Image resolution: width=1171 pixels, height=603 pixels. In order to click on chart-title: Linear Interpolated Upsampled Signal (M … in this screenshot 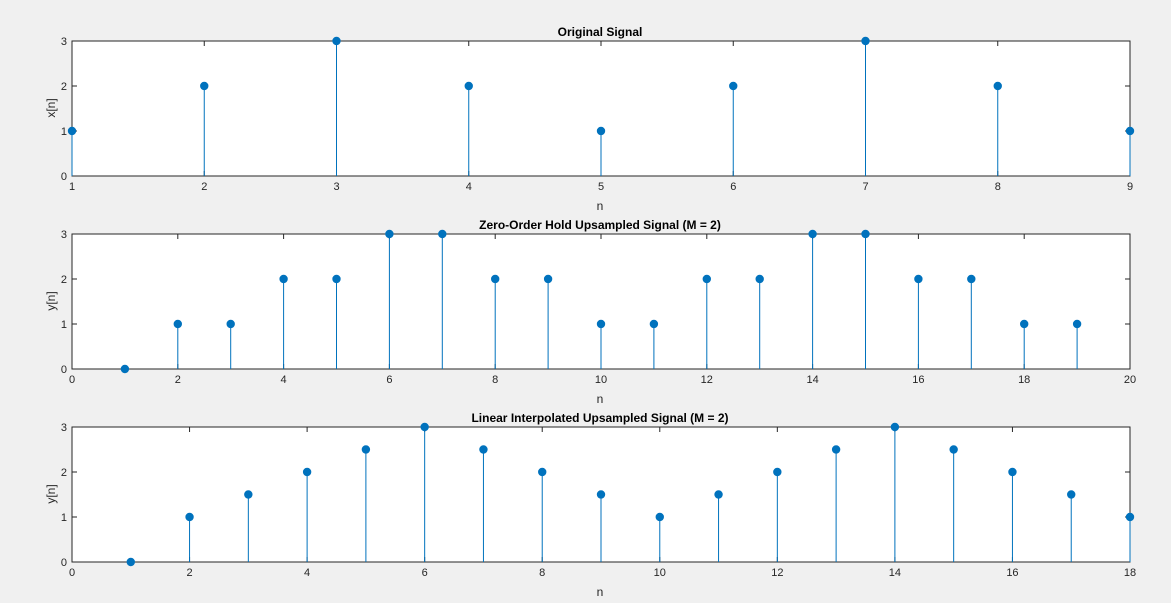, I will do `click(599, 418)`.